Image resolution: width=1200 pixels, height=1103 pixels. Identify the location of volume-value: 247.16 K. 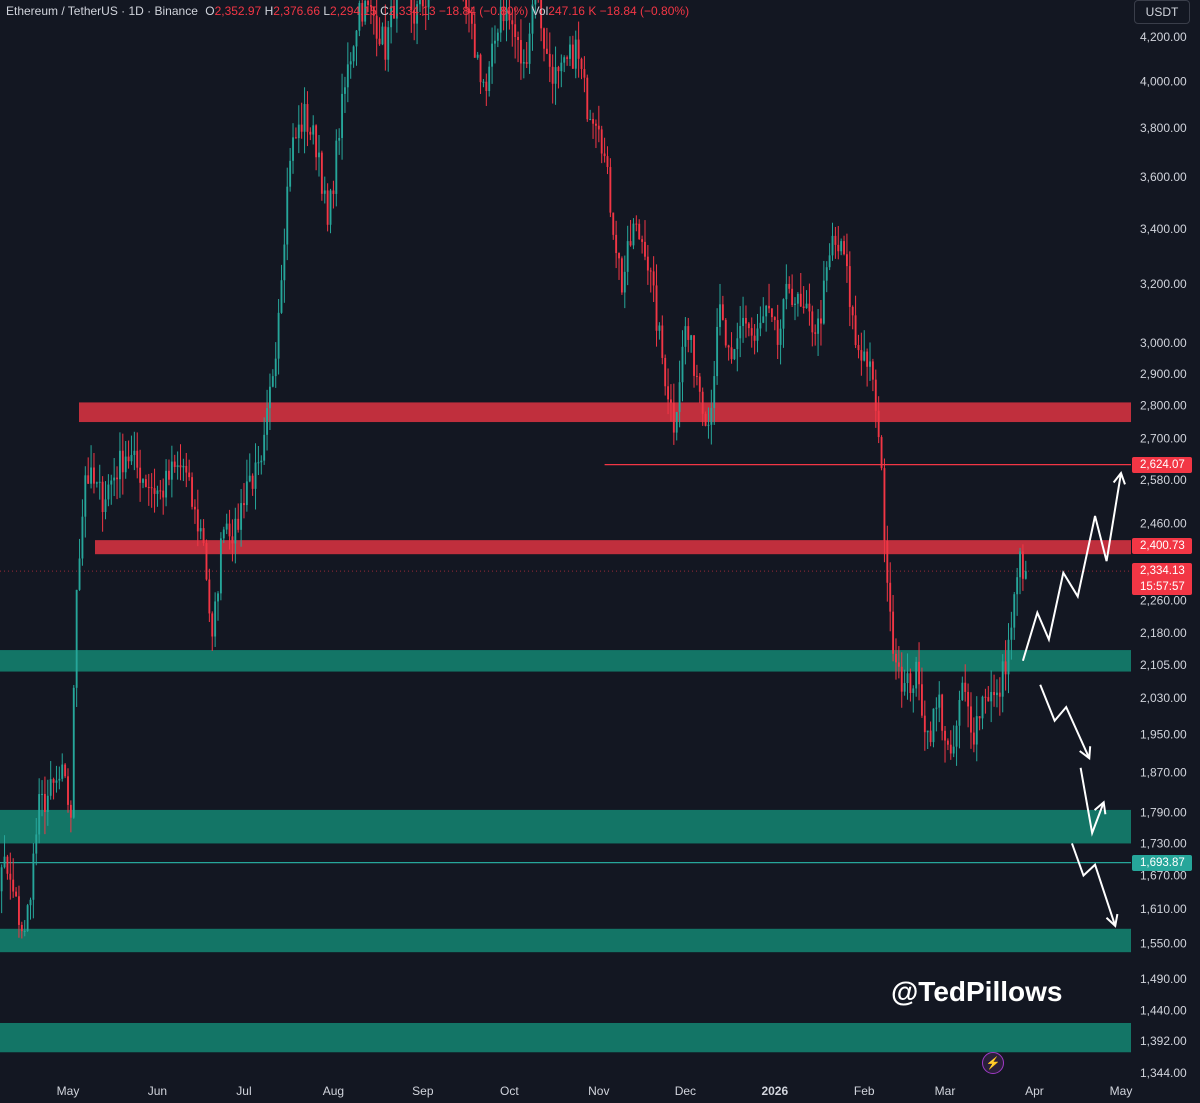
(572, 11).